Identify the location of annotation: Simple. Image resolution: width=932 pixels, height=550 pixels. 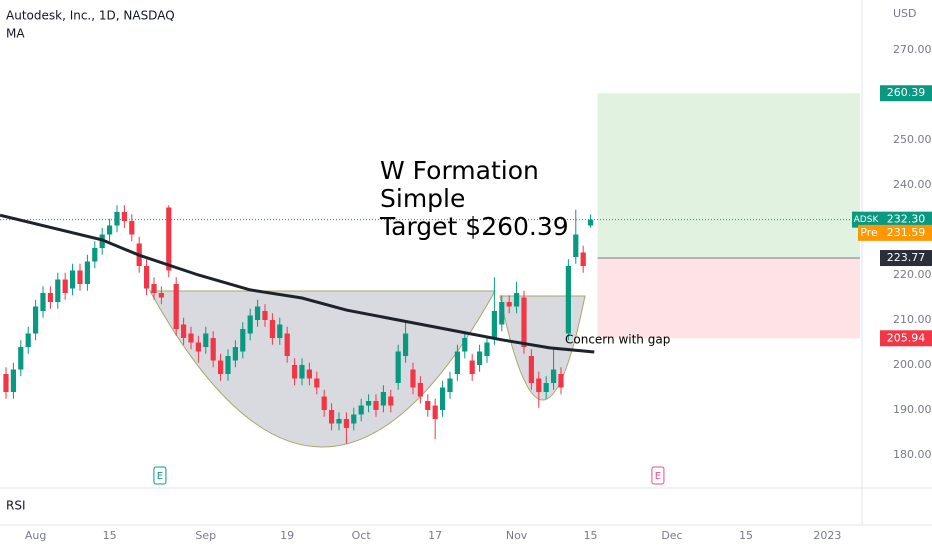
(422, 198).